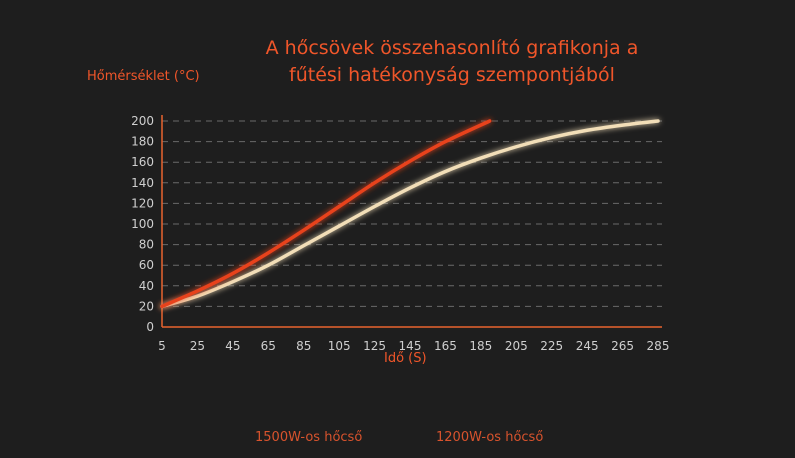  What do you see at coordinates (146, 306) in the screenshot?
I see `y-tick-label: 20` at bounding box center [146, 306].